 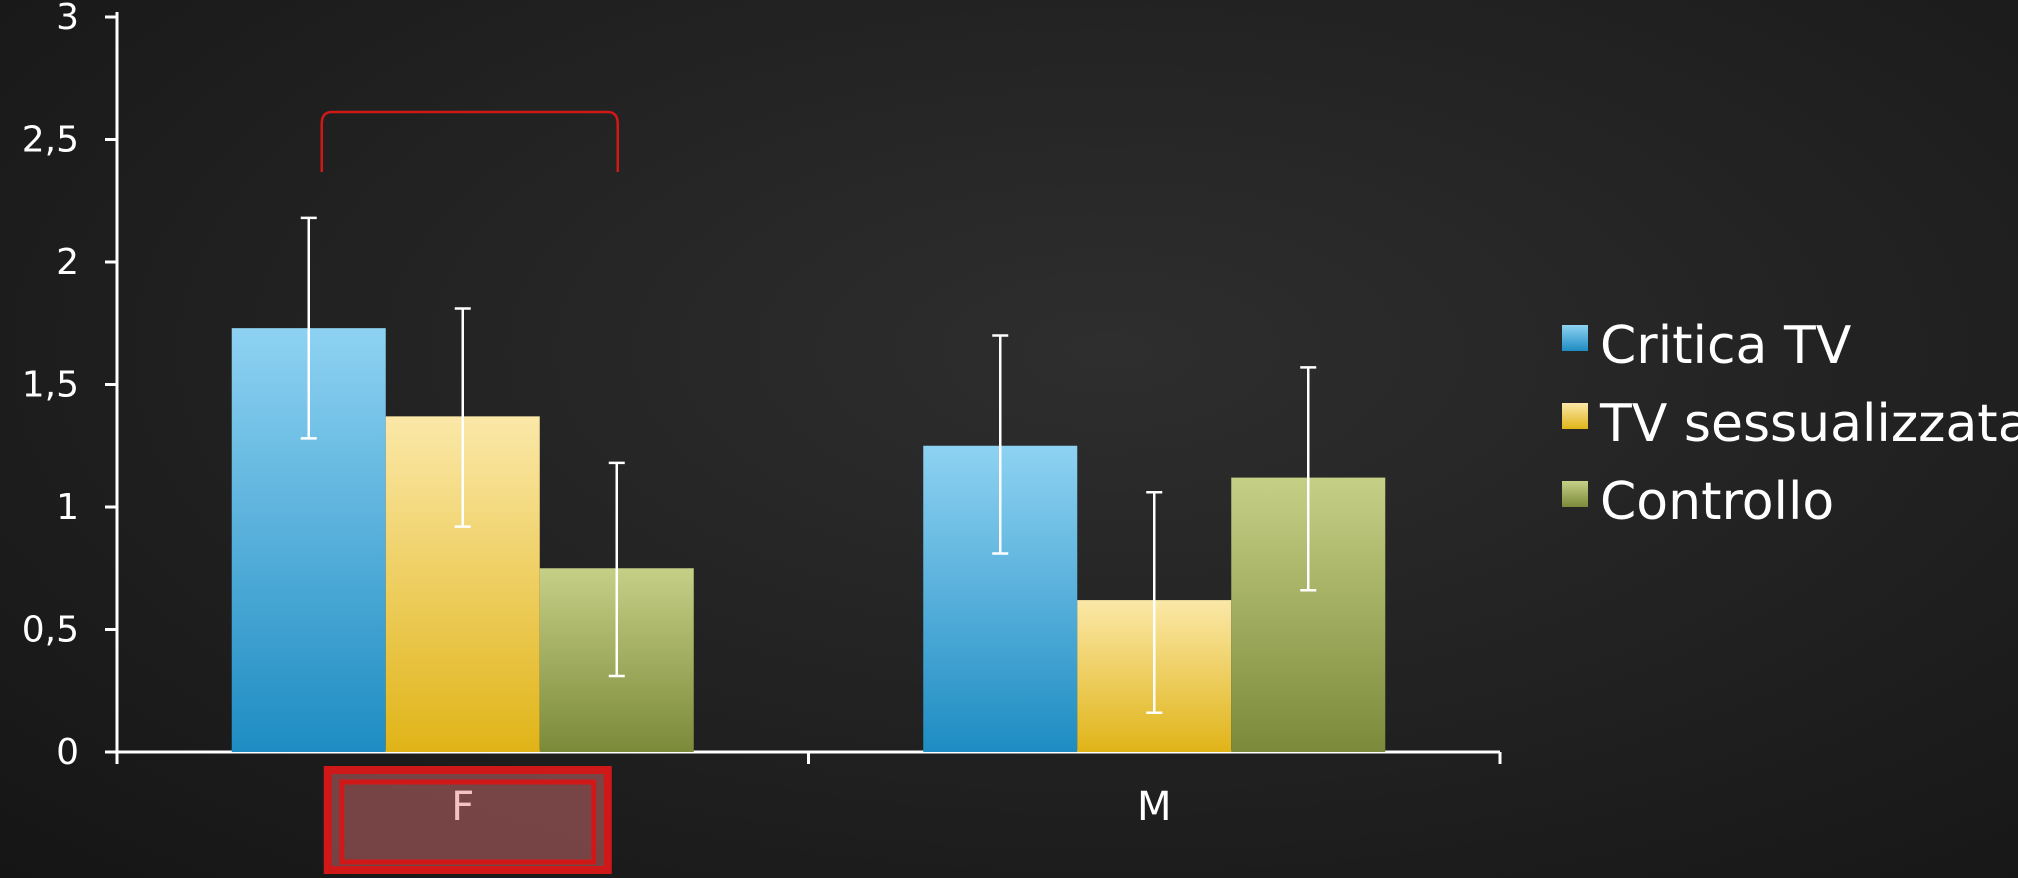 I want to click on legend-label: TV sessualizzata, so click(x=1808, y=424).